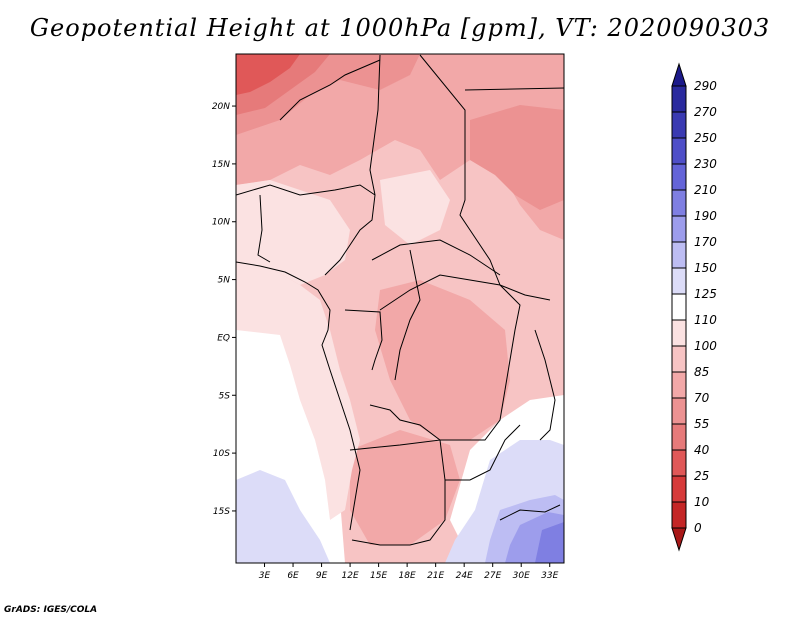 The width and height of the screenshot is (800, 618). I want to click on lat-tick-label: 5S, so click(225, 396).